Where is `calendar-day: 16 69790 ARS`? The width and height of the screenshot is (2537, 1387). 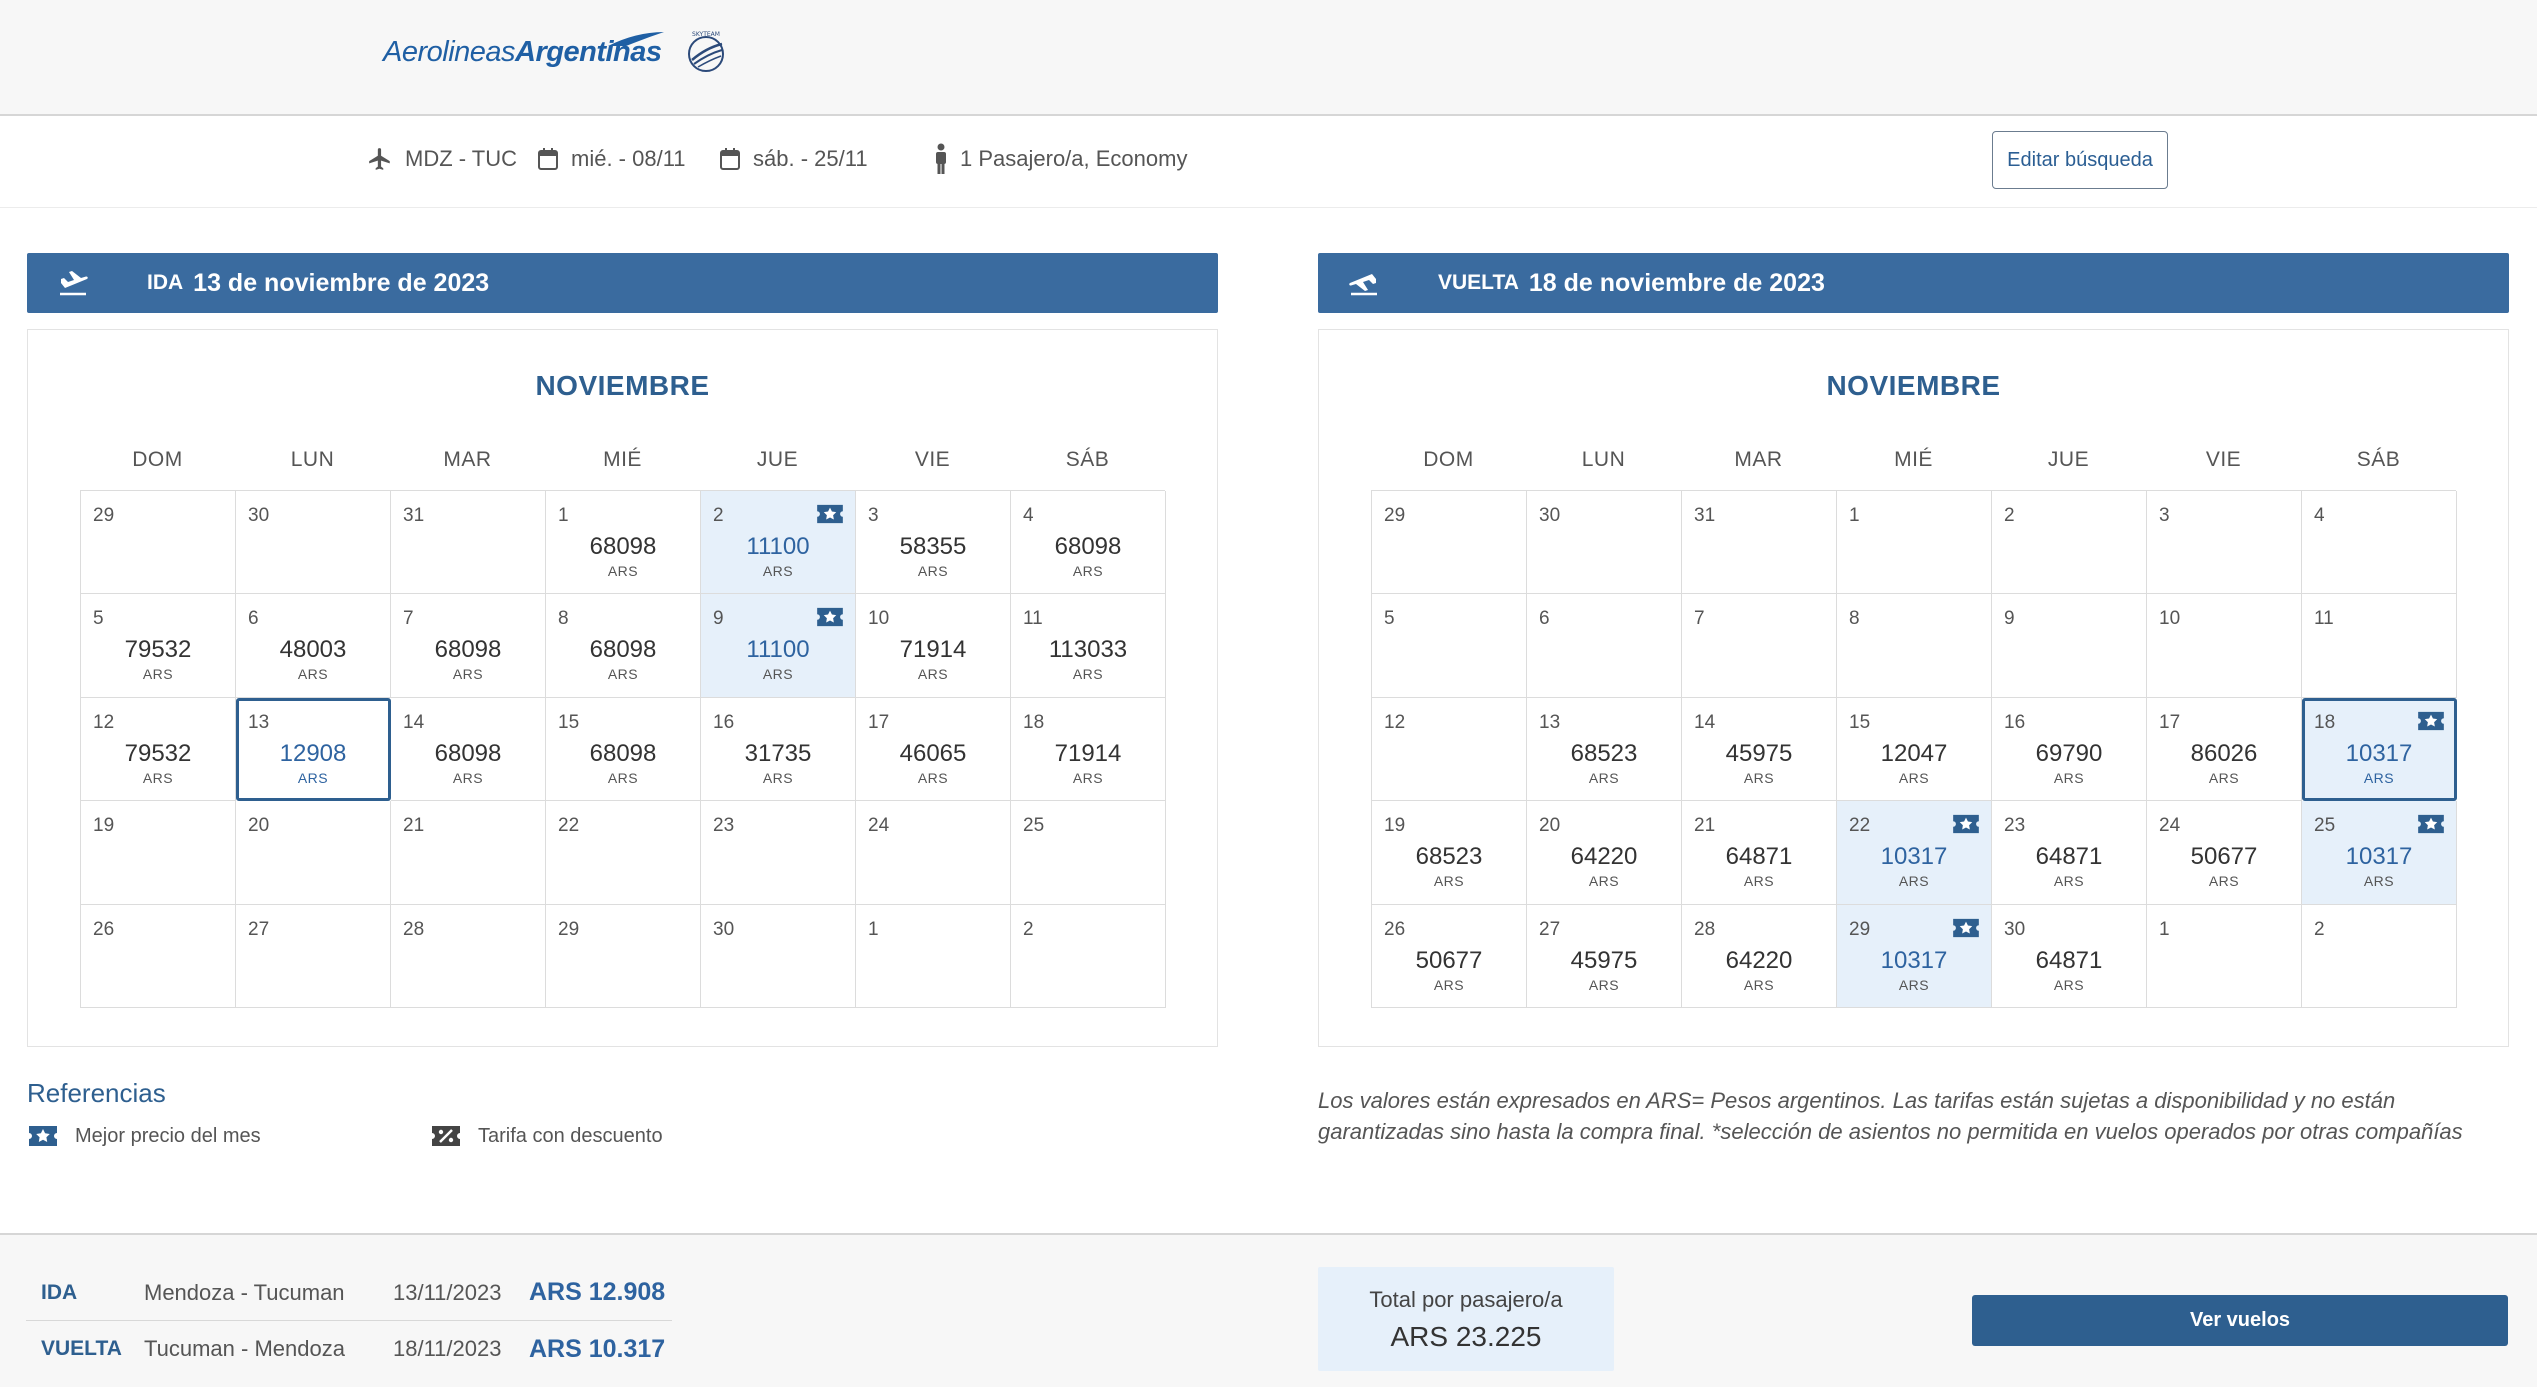
calendar-day: 16 69790 ARS is located at coordinates (2069, 749).